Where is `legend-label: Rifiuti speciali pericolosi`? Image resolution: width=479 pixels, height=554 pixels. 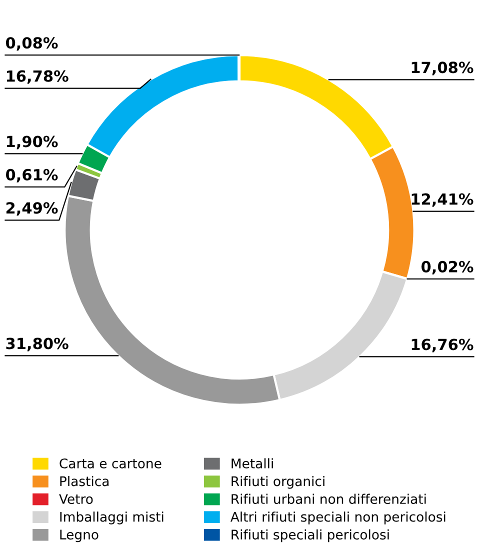
legend-label: Rifiuti speciali pericolosi is located at coordinates (310, 535).